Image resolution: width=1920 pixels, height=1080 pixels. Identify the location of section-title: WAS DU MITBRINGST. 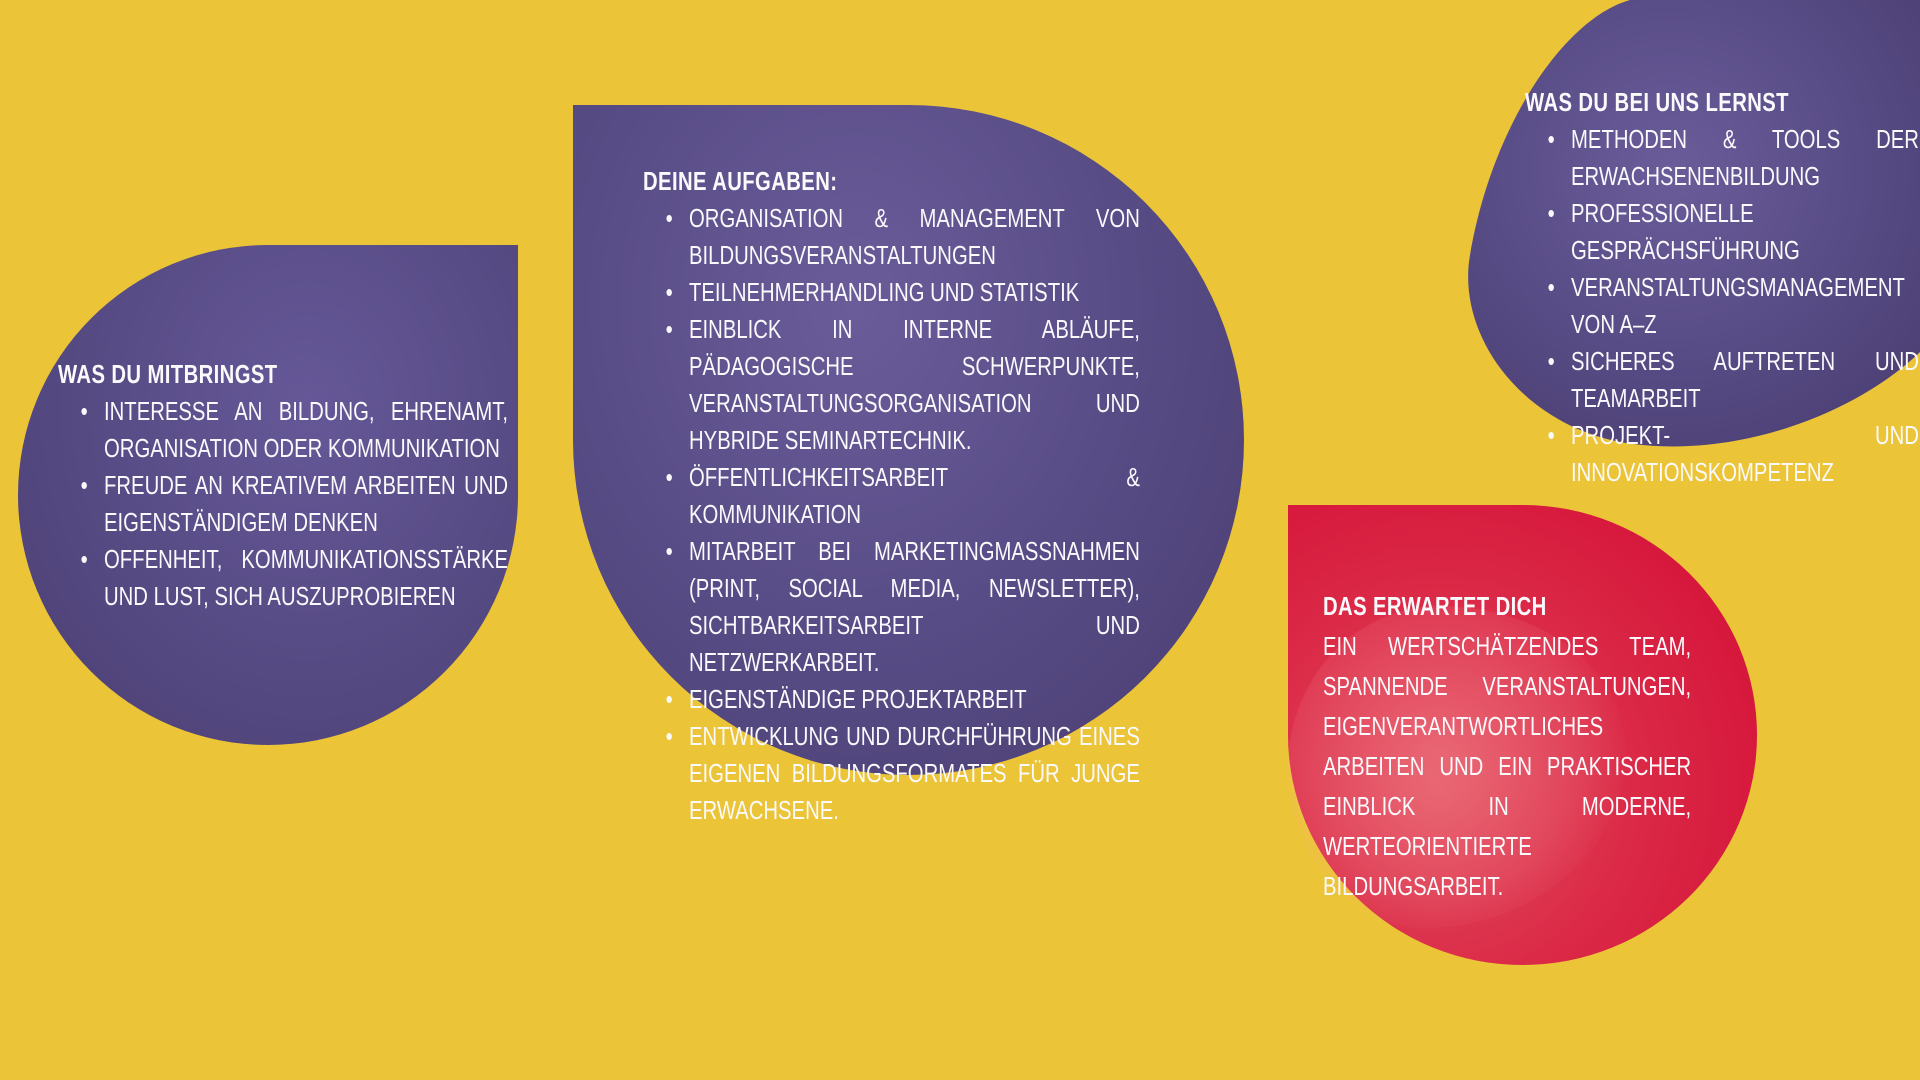
(168, 374).